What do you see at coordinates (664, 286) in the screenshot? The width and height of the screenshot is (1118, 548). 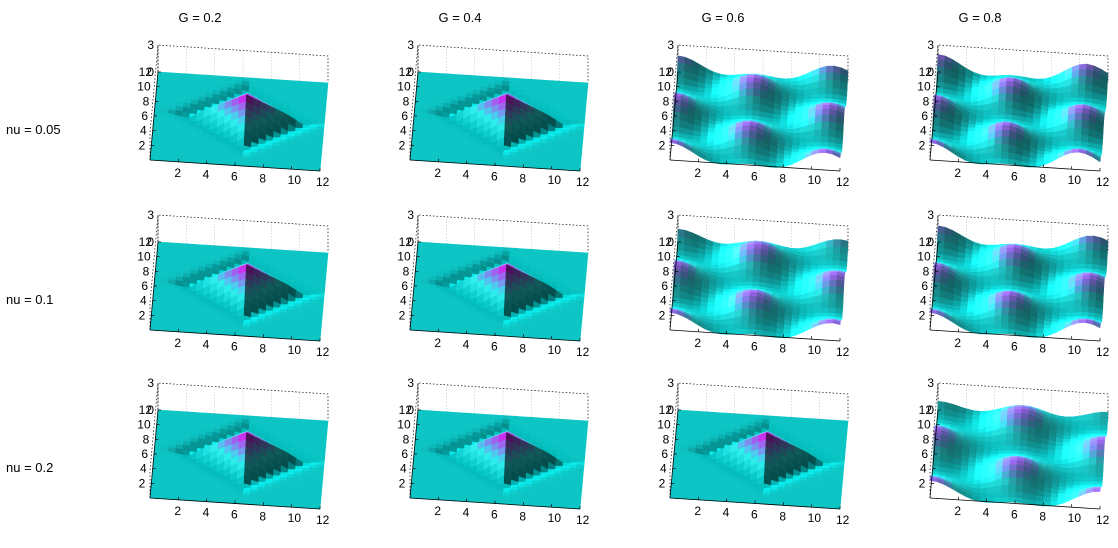 I see `y-tick-label: 6` at bounding box center [664, 286].